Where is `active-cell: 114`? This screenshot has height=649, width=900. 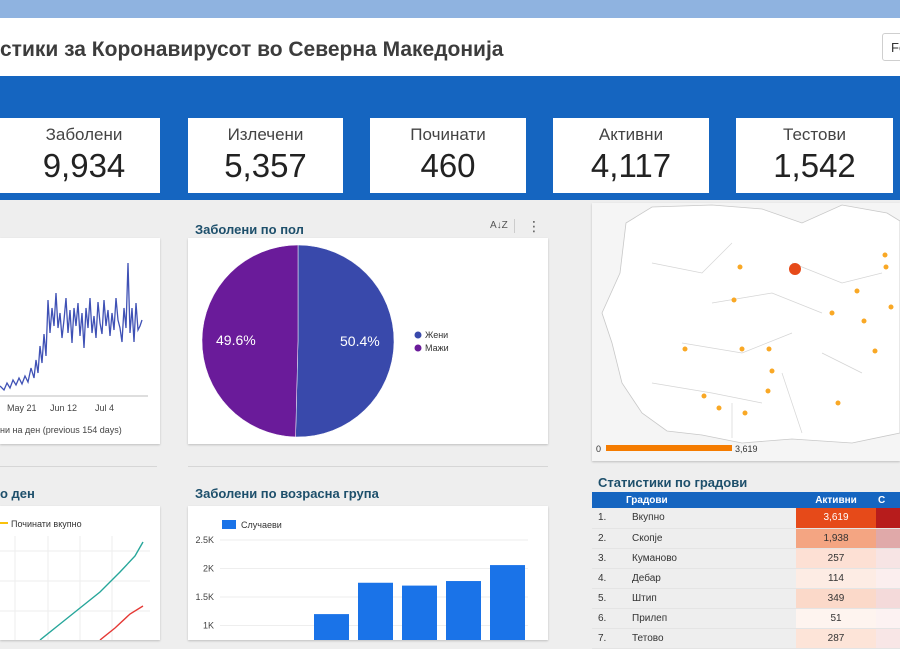 active-cell: 114 is located at coordinates (836, 578).